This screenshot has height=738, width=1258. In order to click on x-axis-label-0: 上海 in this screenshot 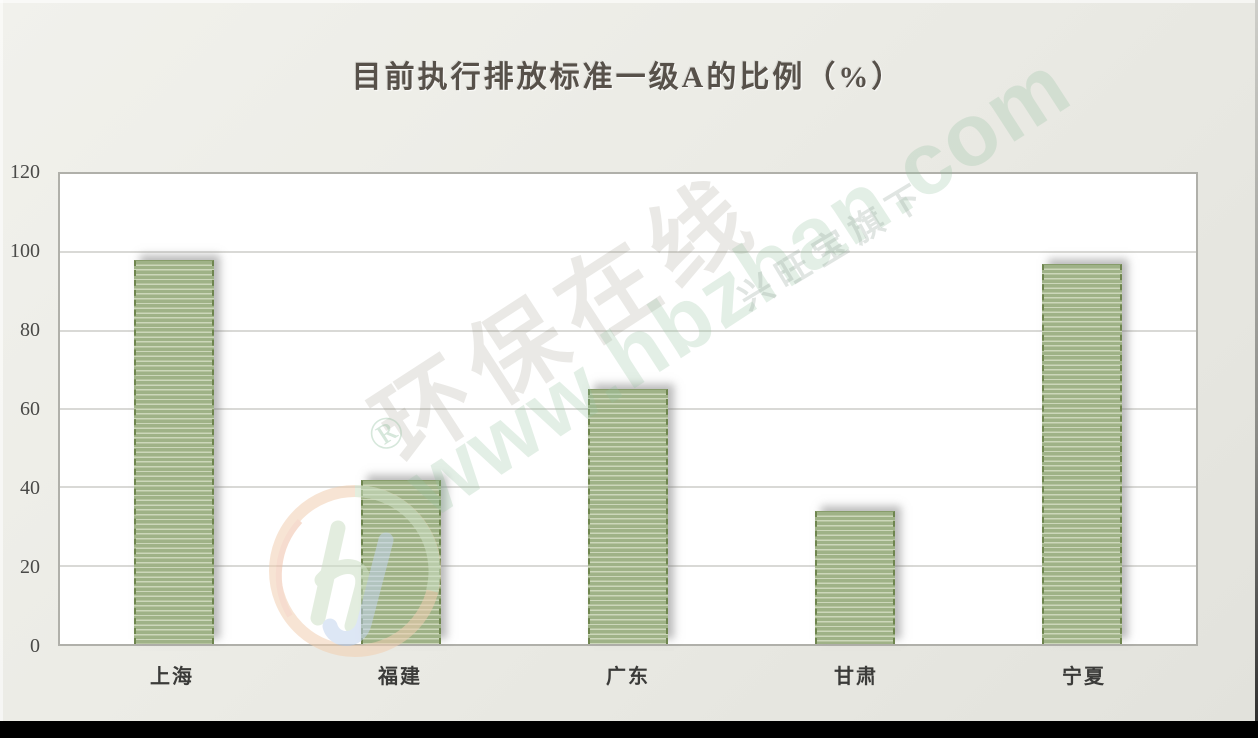, I will do `click(172, 677)`.